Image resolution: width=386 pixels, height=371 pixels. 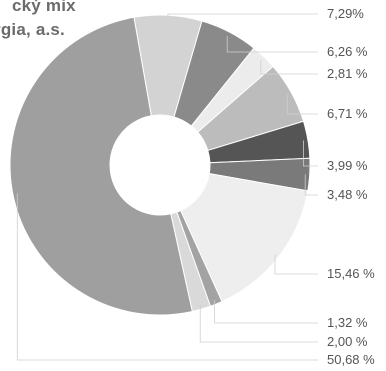 I want to click on slice-label: 3,48 %, so click(x=347, y=194).